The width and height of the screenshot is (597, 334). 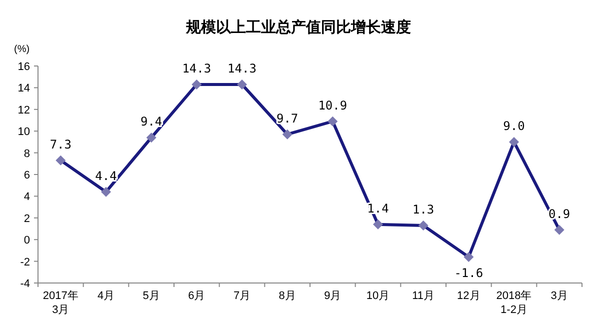 I want to click on data-label: -1.6, so click(x=469, y=273).